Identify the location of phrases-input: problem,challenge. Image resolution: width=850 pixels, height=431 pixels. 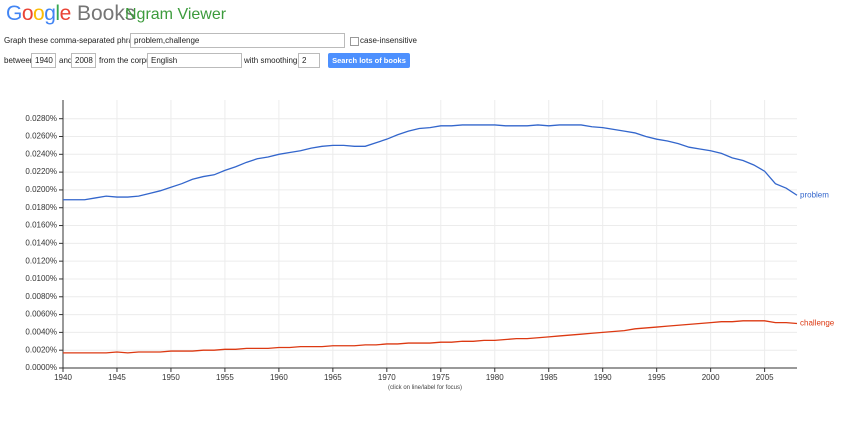
(237, 40).